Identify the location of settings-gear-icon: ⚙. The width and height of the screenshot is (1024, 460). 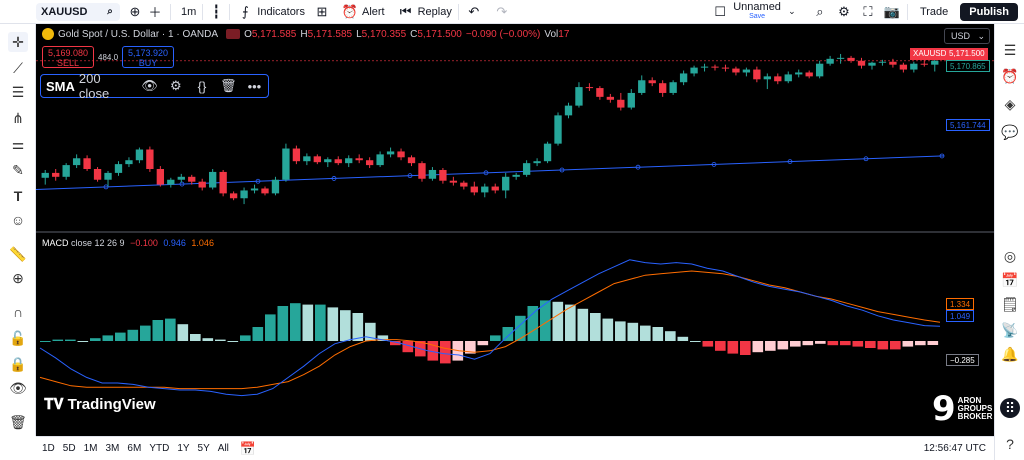
(844, 11).